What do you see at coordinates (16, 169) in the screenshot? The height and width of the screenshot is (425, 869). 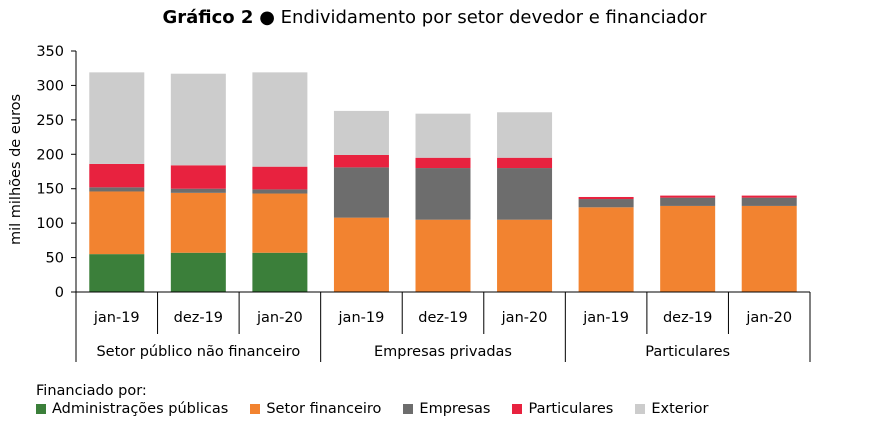 I see `y-axis-title: mil milhões de euros` at bounding box center [16, 169].